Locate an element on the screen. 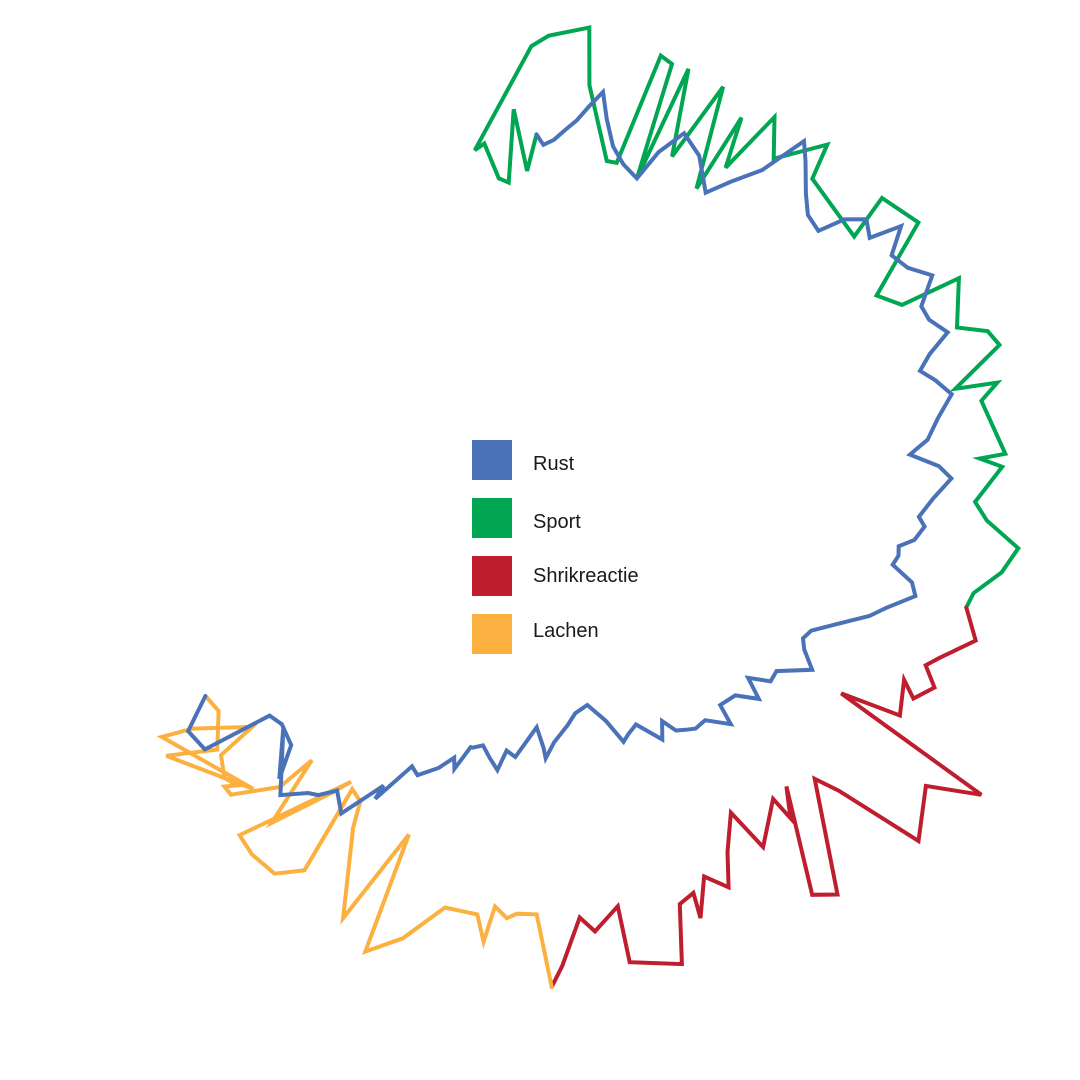 This screenshot has height=1080, width=1080. legend-label-rust: Rust is located at coordinates (554, 464).